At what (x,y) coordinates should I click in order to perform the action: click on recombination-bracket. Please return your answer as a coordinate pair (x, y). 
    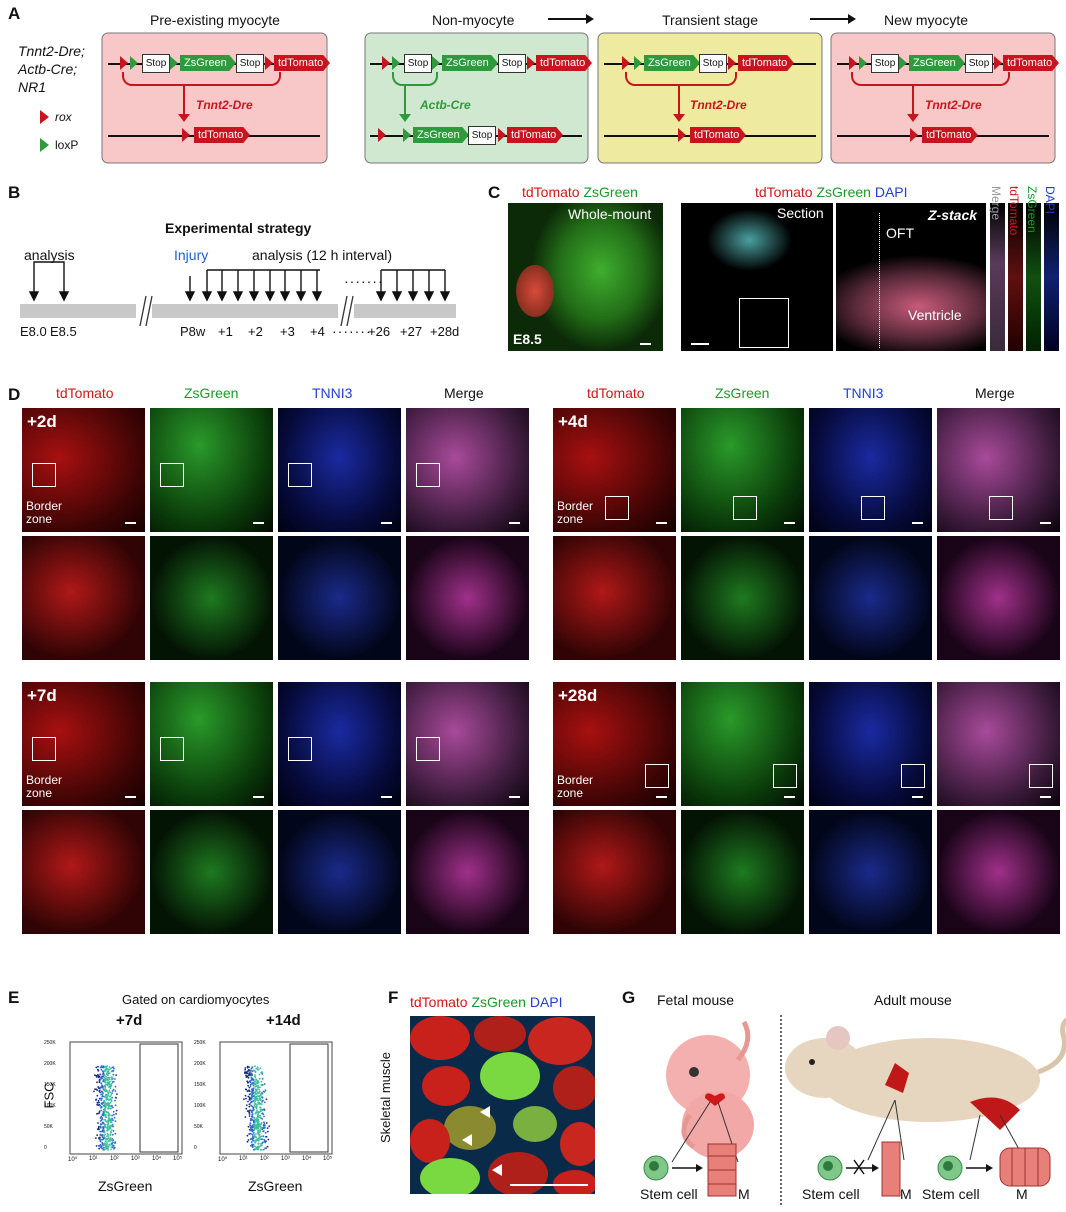
    Looking at the image, I should click on (681, 79).